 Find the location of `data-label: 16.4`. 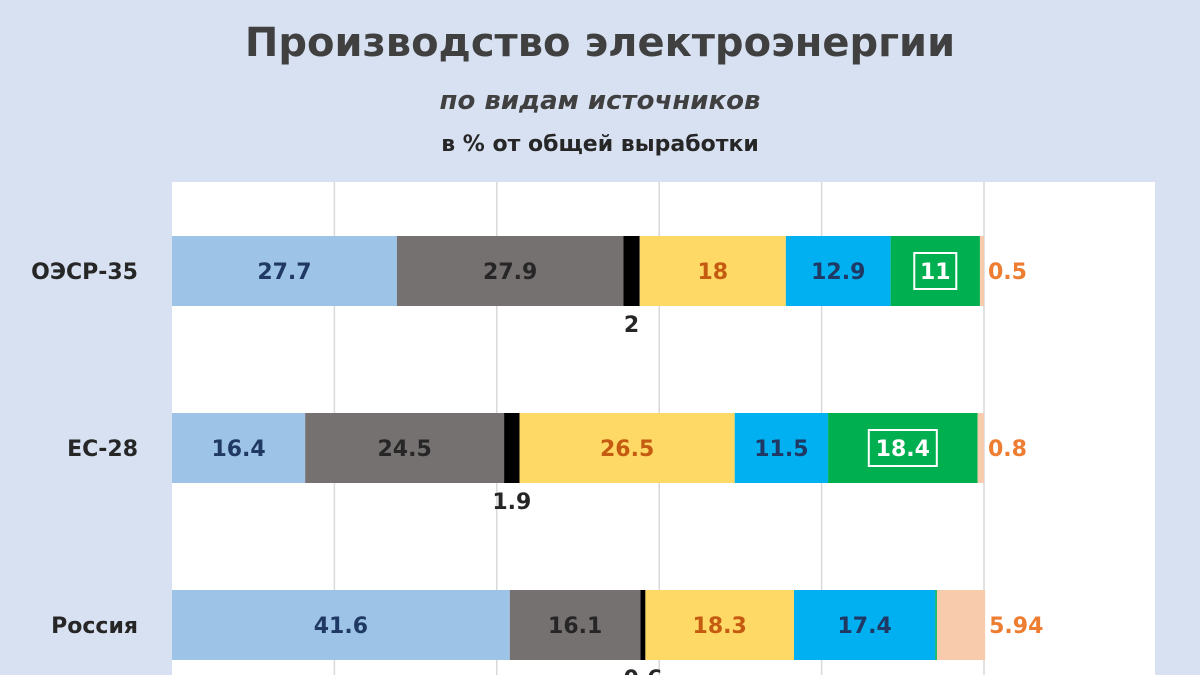

data-label: 16.4 is located at coordinates (238, 449).